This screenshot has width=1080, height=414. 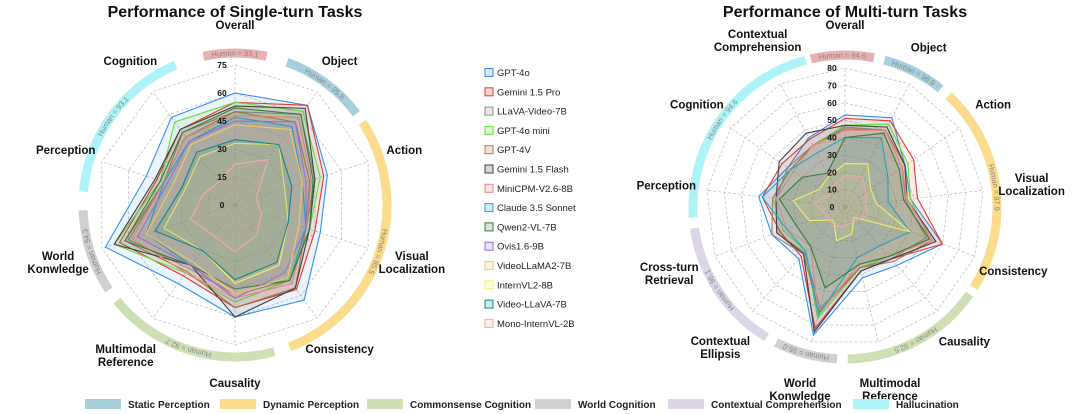 I want to click on axis-label-line: Visual, so click(x=412, y=257).